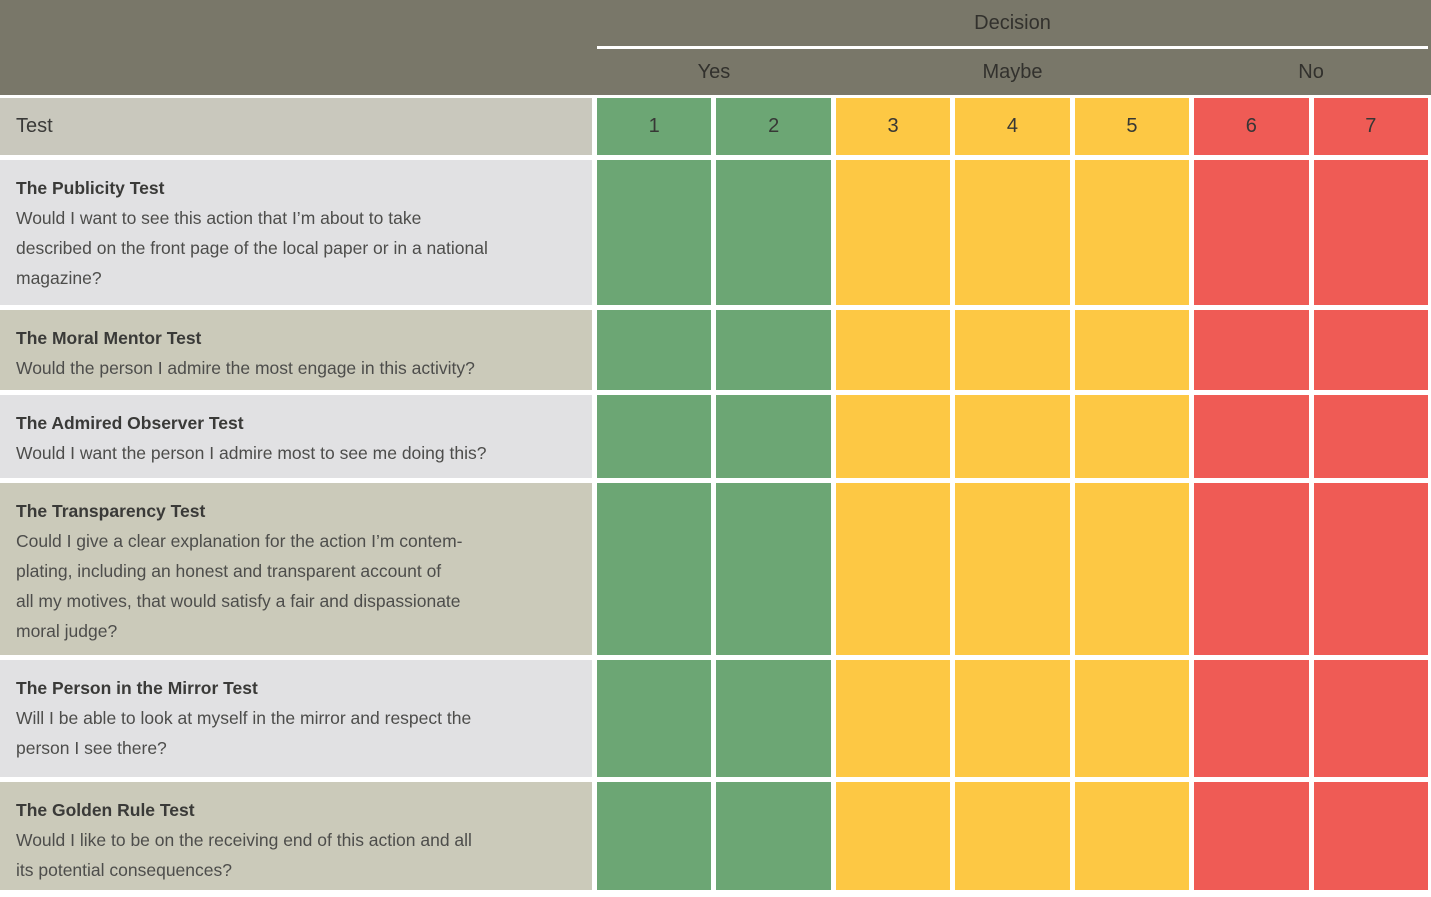 This screenshot has height=897, width=1431. What do you see at coordinates (893, 836) in the screenshot?
I see `rating-cell-r6-c3` at bounding box center [893, 836].